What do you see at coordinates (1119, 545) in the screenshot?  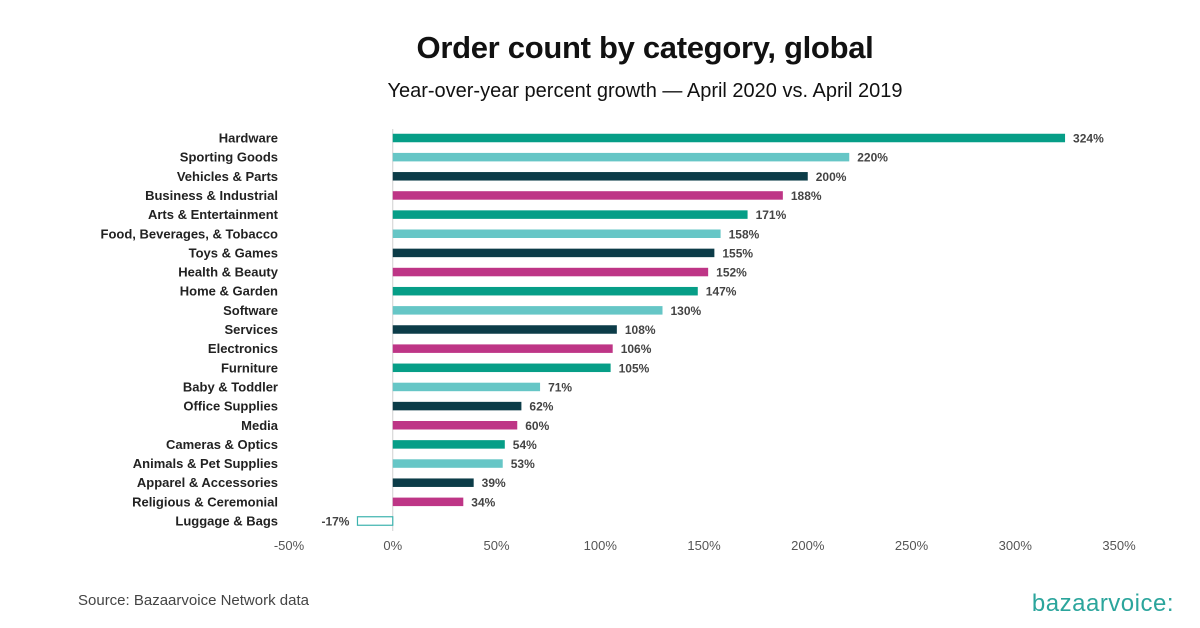 I see `x-tick-label: 350%` at bounding box center [1119, 545].